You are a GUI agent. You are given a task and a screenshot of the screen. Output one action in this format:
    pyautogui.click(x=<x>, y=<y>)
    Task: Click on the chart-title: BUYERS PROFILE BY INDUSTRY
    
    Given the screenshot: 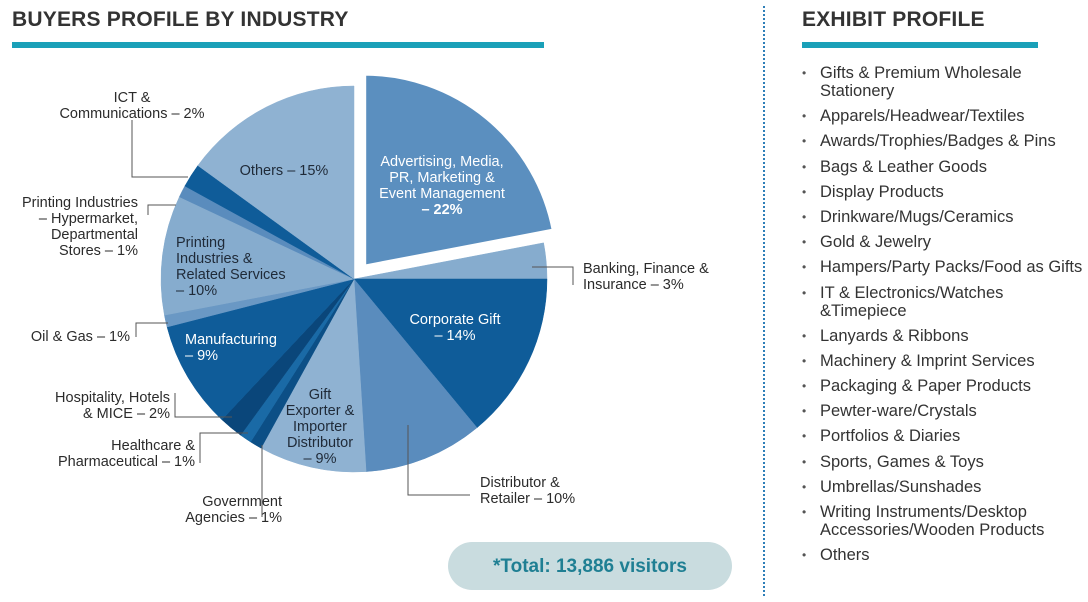 What is the action you would take?
    pyautogui.click(x=180, y=19)
    